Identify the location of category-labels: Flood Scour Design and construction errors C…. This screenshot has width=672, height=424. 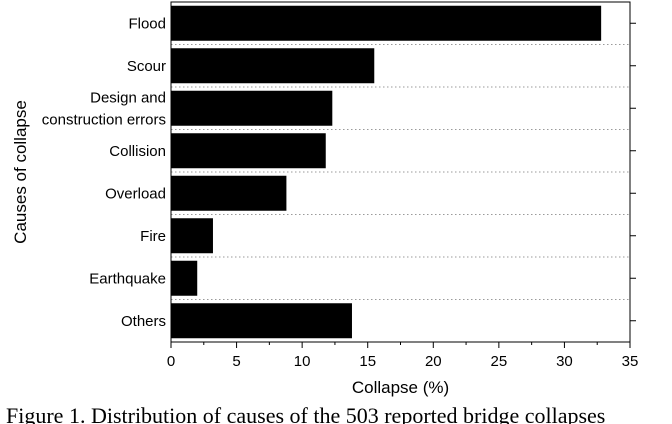
(104, 172).